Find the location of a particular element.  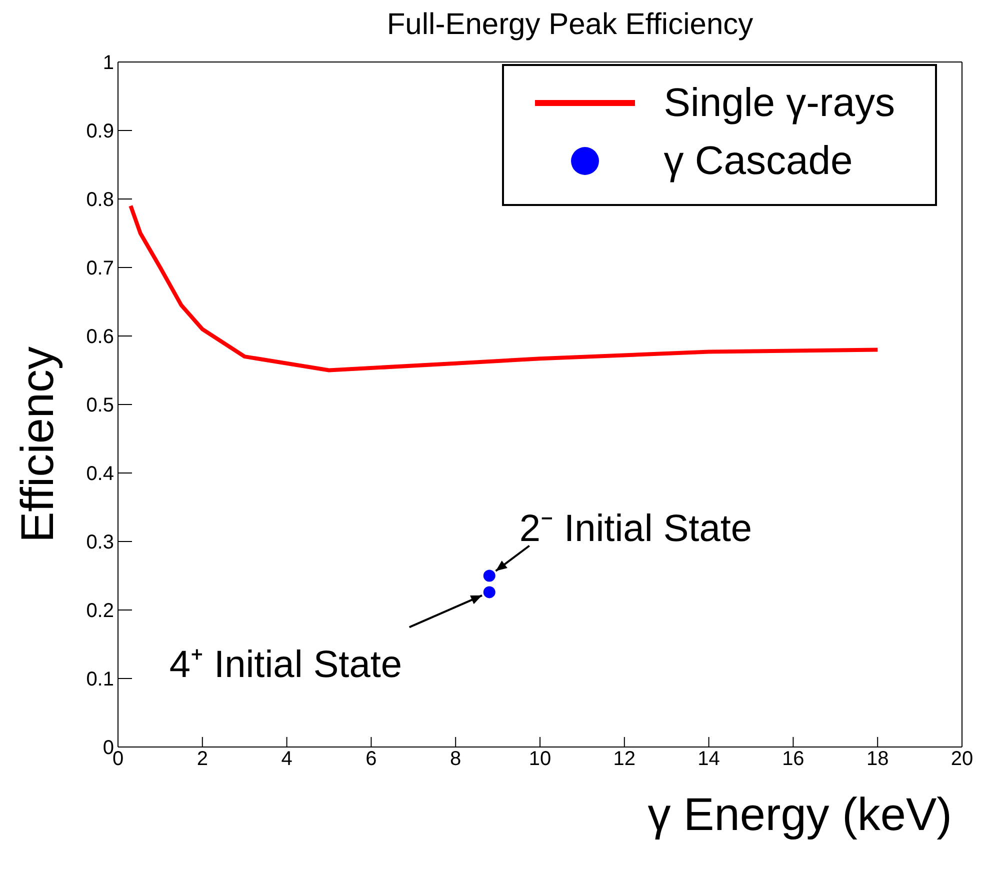

annotation: 4⁺ Initial State is located at coordinates (285, 665).